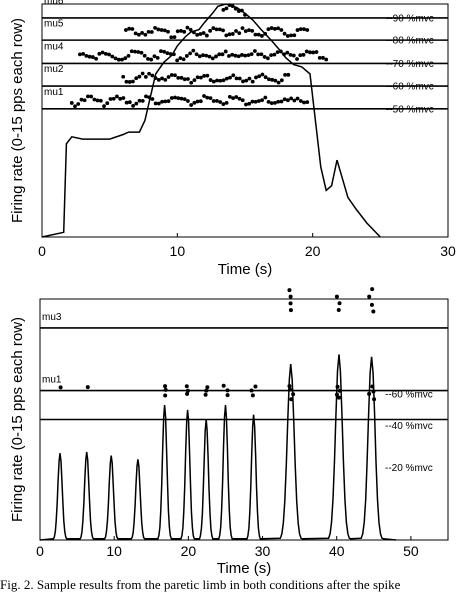 The image size is (474, 593). What do you see at coordinates (54, 3) in the screenshot?
I see `motor-unit-label: mu6` at bounding box center [54, 3].